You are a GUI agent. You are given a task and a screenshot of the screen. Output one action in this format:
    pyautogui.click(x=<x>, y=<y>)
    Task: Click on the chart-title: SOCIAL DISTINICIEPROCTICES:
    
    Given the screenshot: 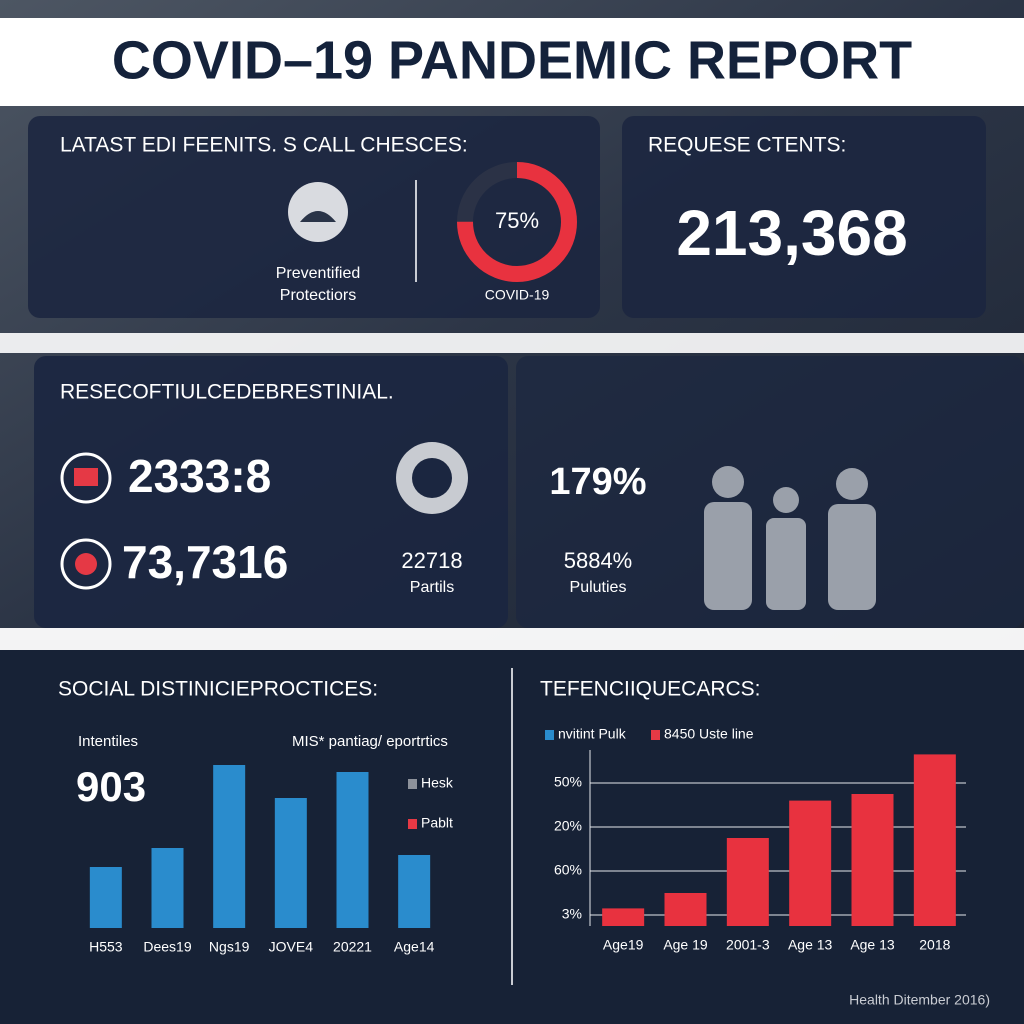 What is the action you would take?
    pyautogui.click(x=218, y=689)
    